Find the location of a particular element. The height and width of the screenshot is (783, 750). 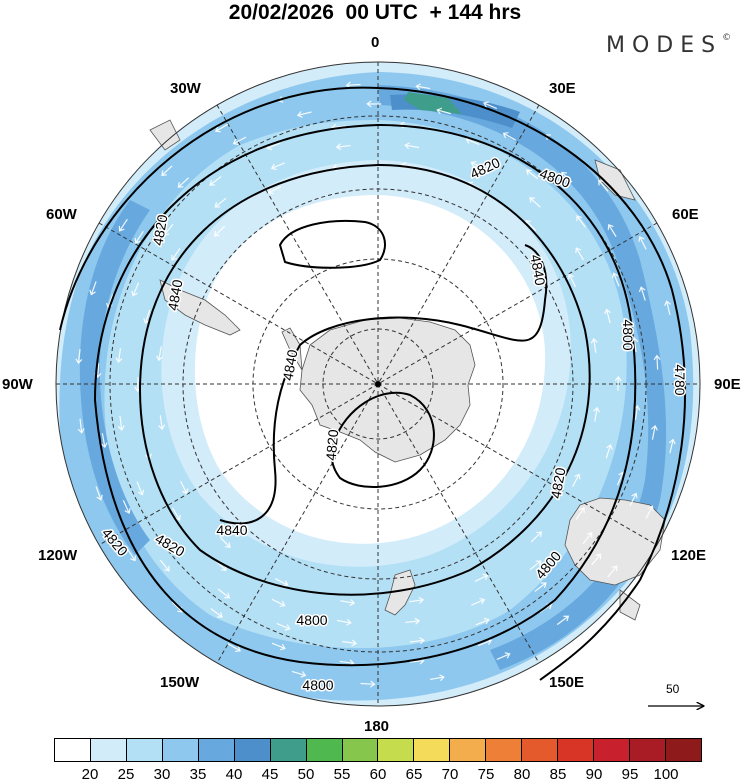

colorbar-tick-label: 30 is located at coordinates (162, 774).